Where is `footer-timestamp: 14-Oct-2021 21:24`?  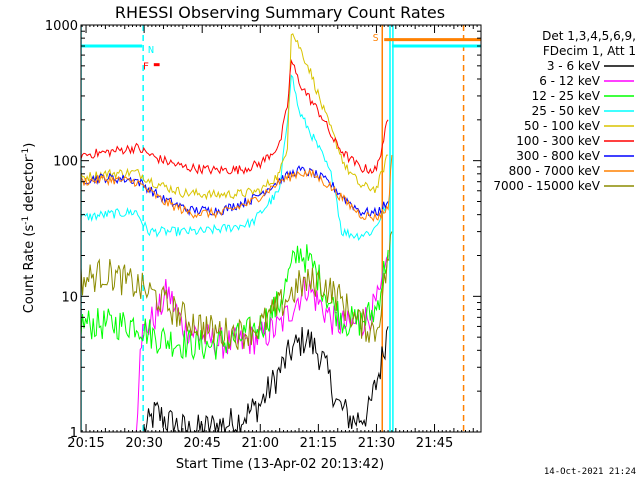
footer-timestamp: 14-Oct-2021 21:24 is located at coordinates (590, 472).